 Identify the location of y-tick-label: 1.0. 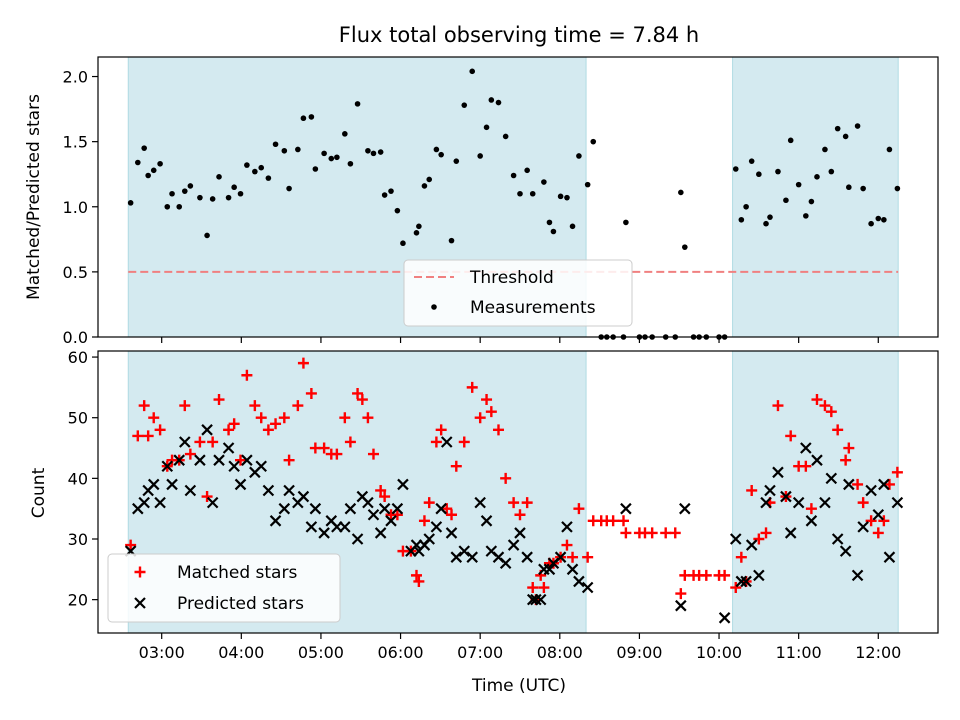
(75, 207).